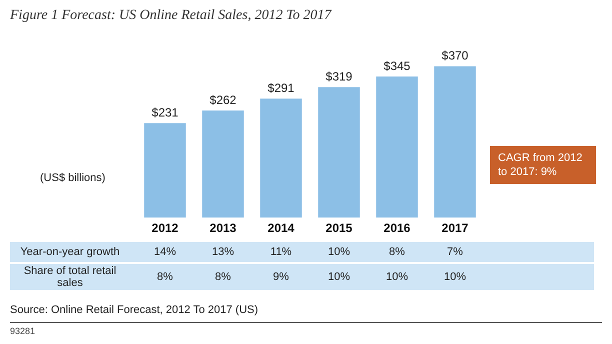  What do you see at coordinates (223, 228) in the screenshot?
I see `x-tick-label: 2013` at bounding box center [223, 228].